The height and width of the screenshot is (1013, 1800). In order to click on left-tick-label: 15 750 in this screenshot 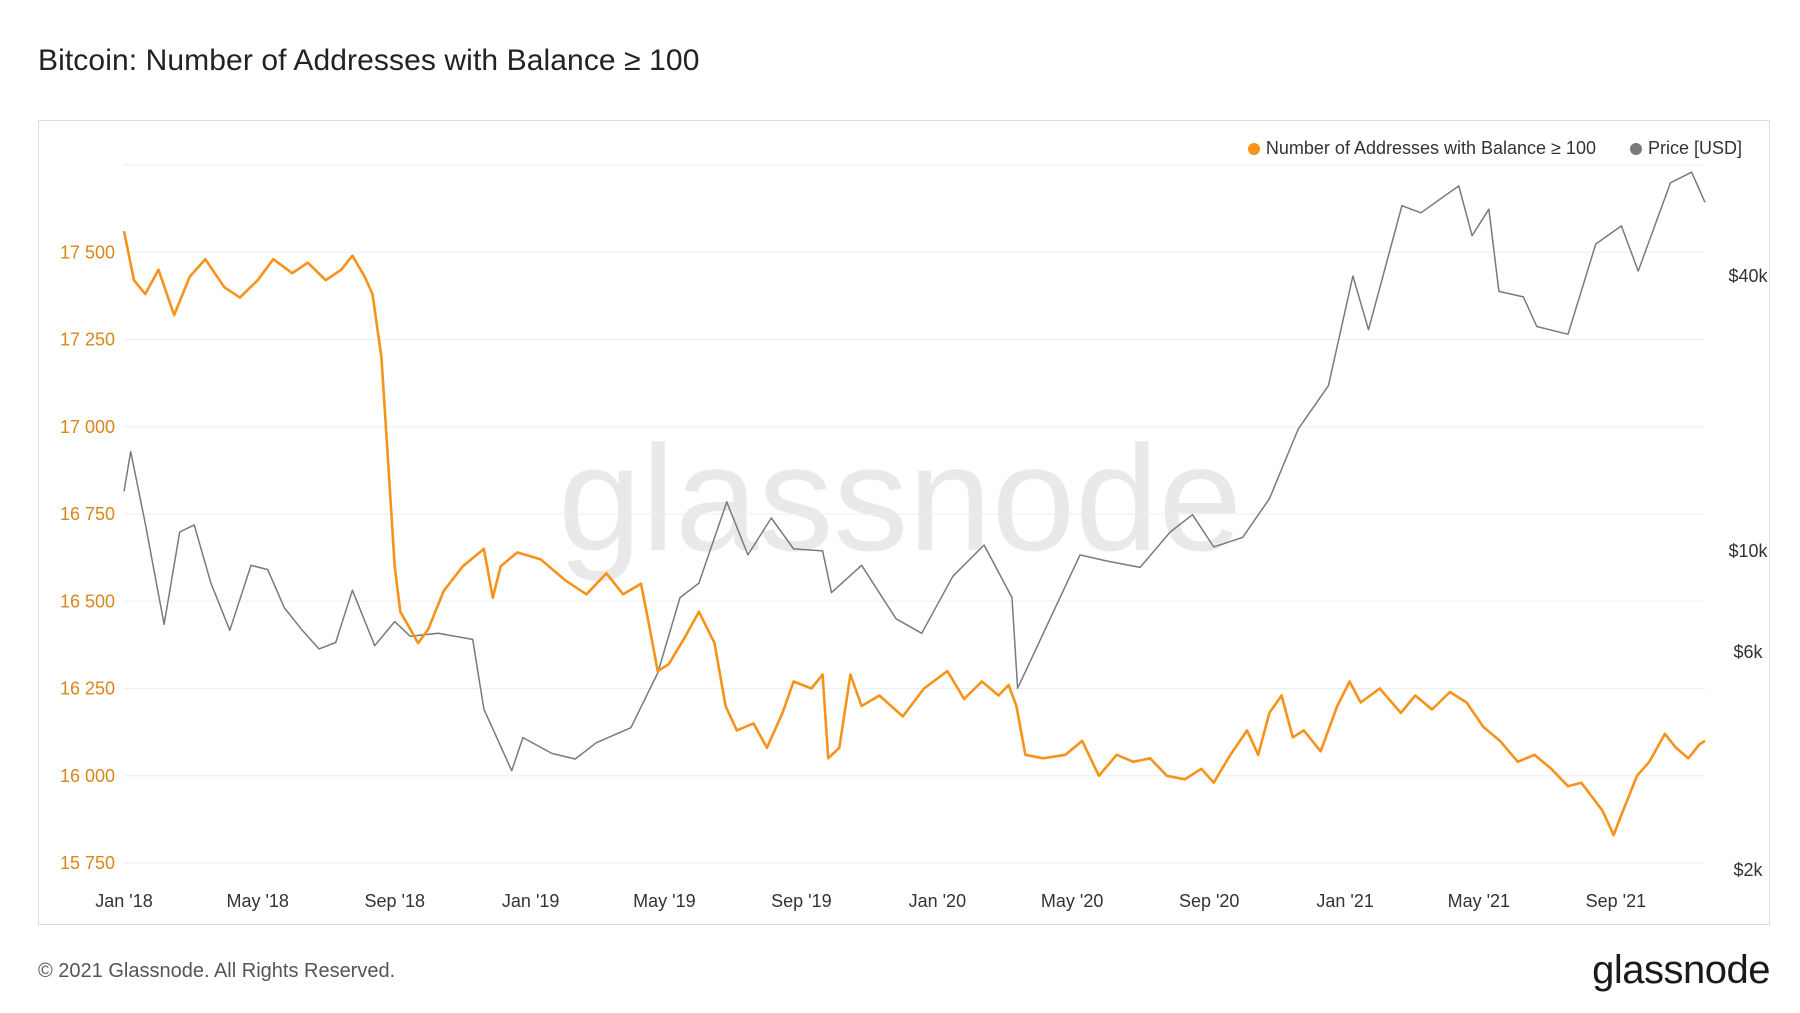, I will do `click(87, 863)`.